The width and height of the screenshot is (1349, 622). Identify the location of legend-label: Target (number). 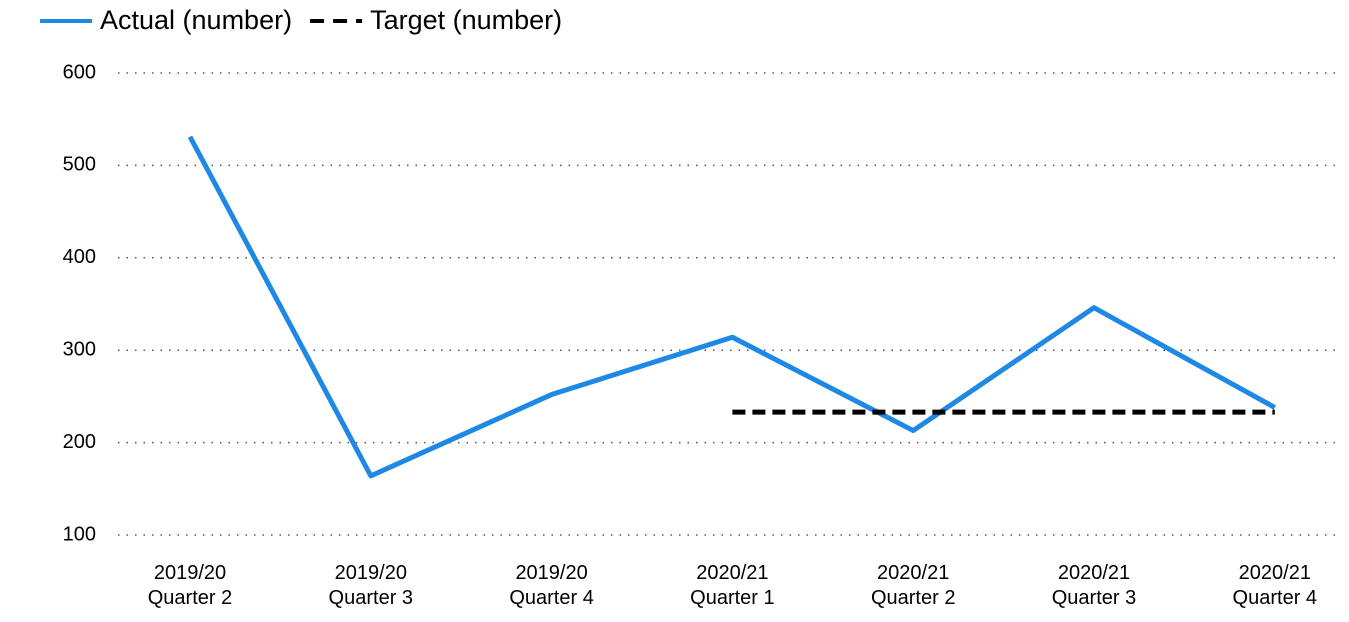
(466, 20).